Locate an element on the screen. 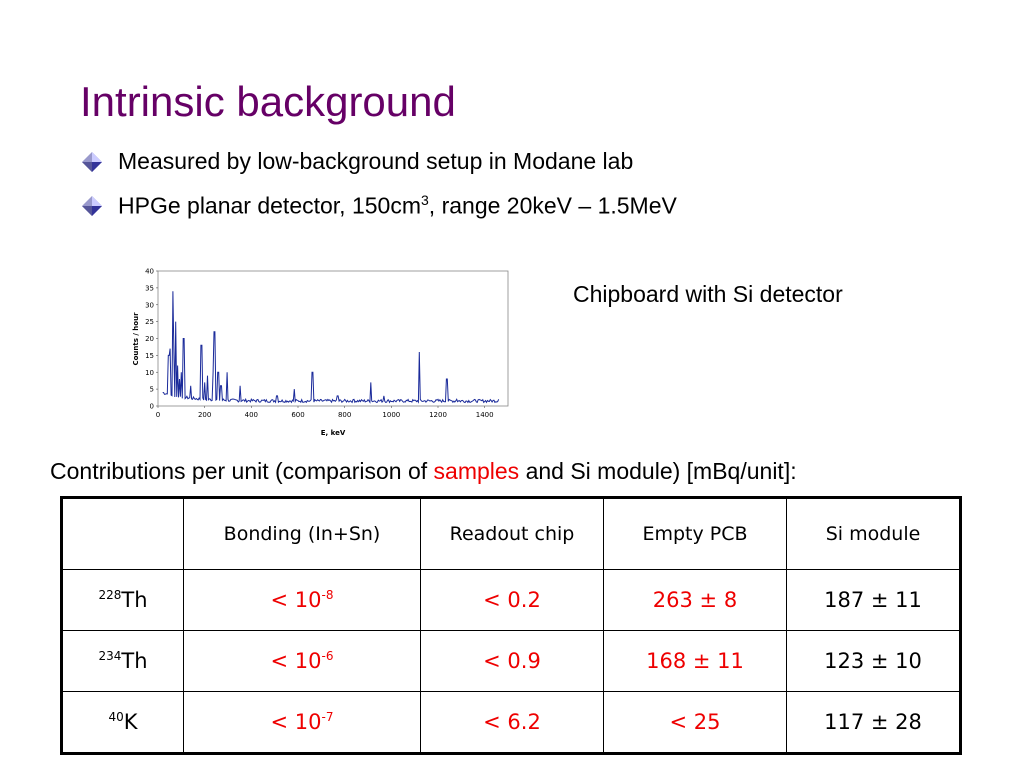 This screenshot has height=768, width=1024. header-cell: Readout chip is located at coordinates (512, 533).